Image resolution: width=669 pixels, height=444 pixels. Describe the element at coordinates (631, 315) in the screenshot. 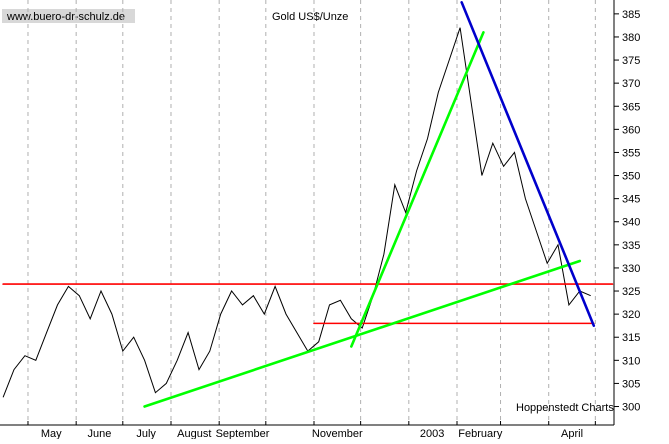

I see `y-tick-label: 320` at that location.